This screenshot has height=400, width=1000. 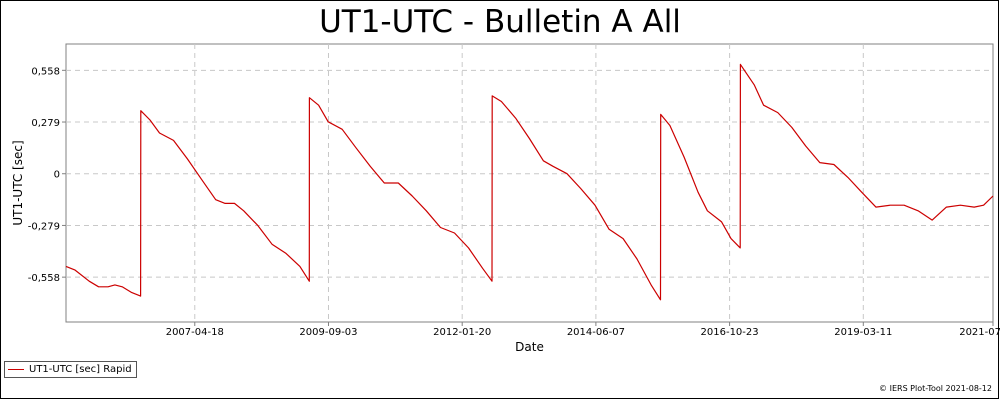 What do you see at coordinates (16, 369) in the screenshot?
I see `legend-swatch` at bounding box center [16, 369].